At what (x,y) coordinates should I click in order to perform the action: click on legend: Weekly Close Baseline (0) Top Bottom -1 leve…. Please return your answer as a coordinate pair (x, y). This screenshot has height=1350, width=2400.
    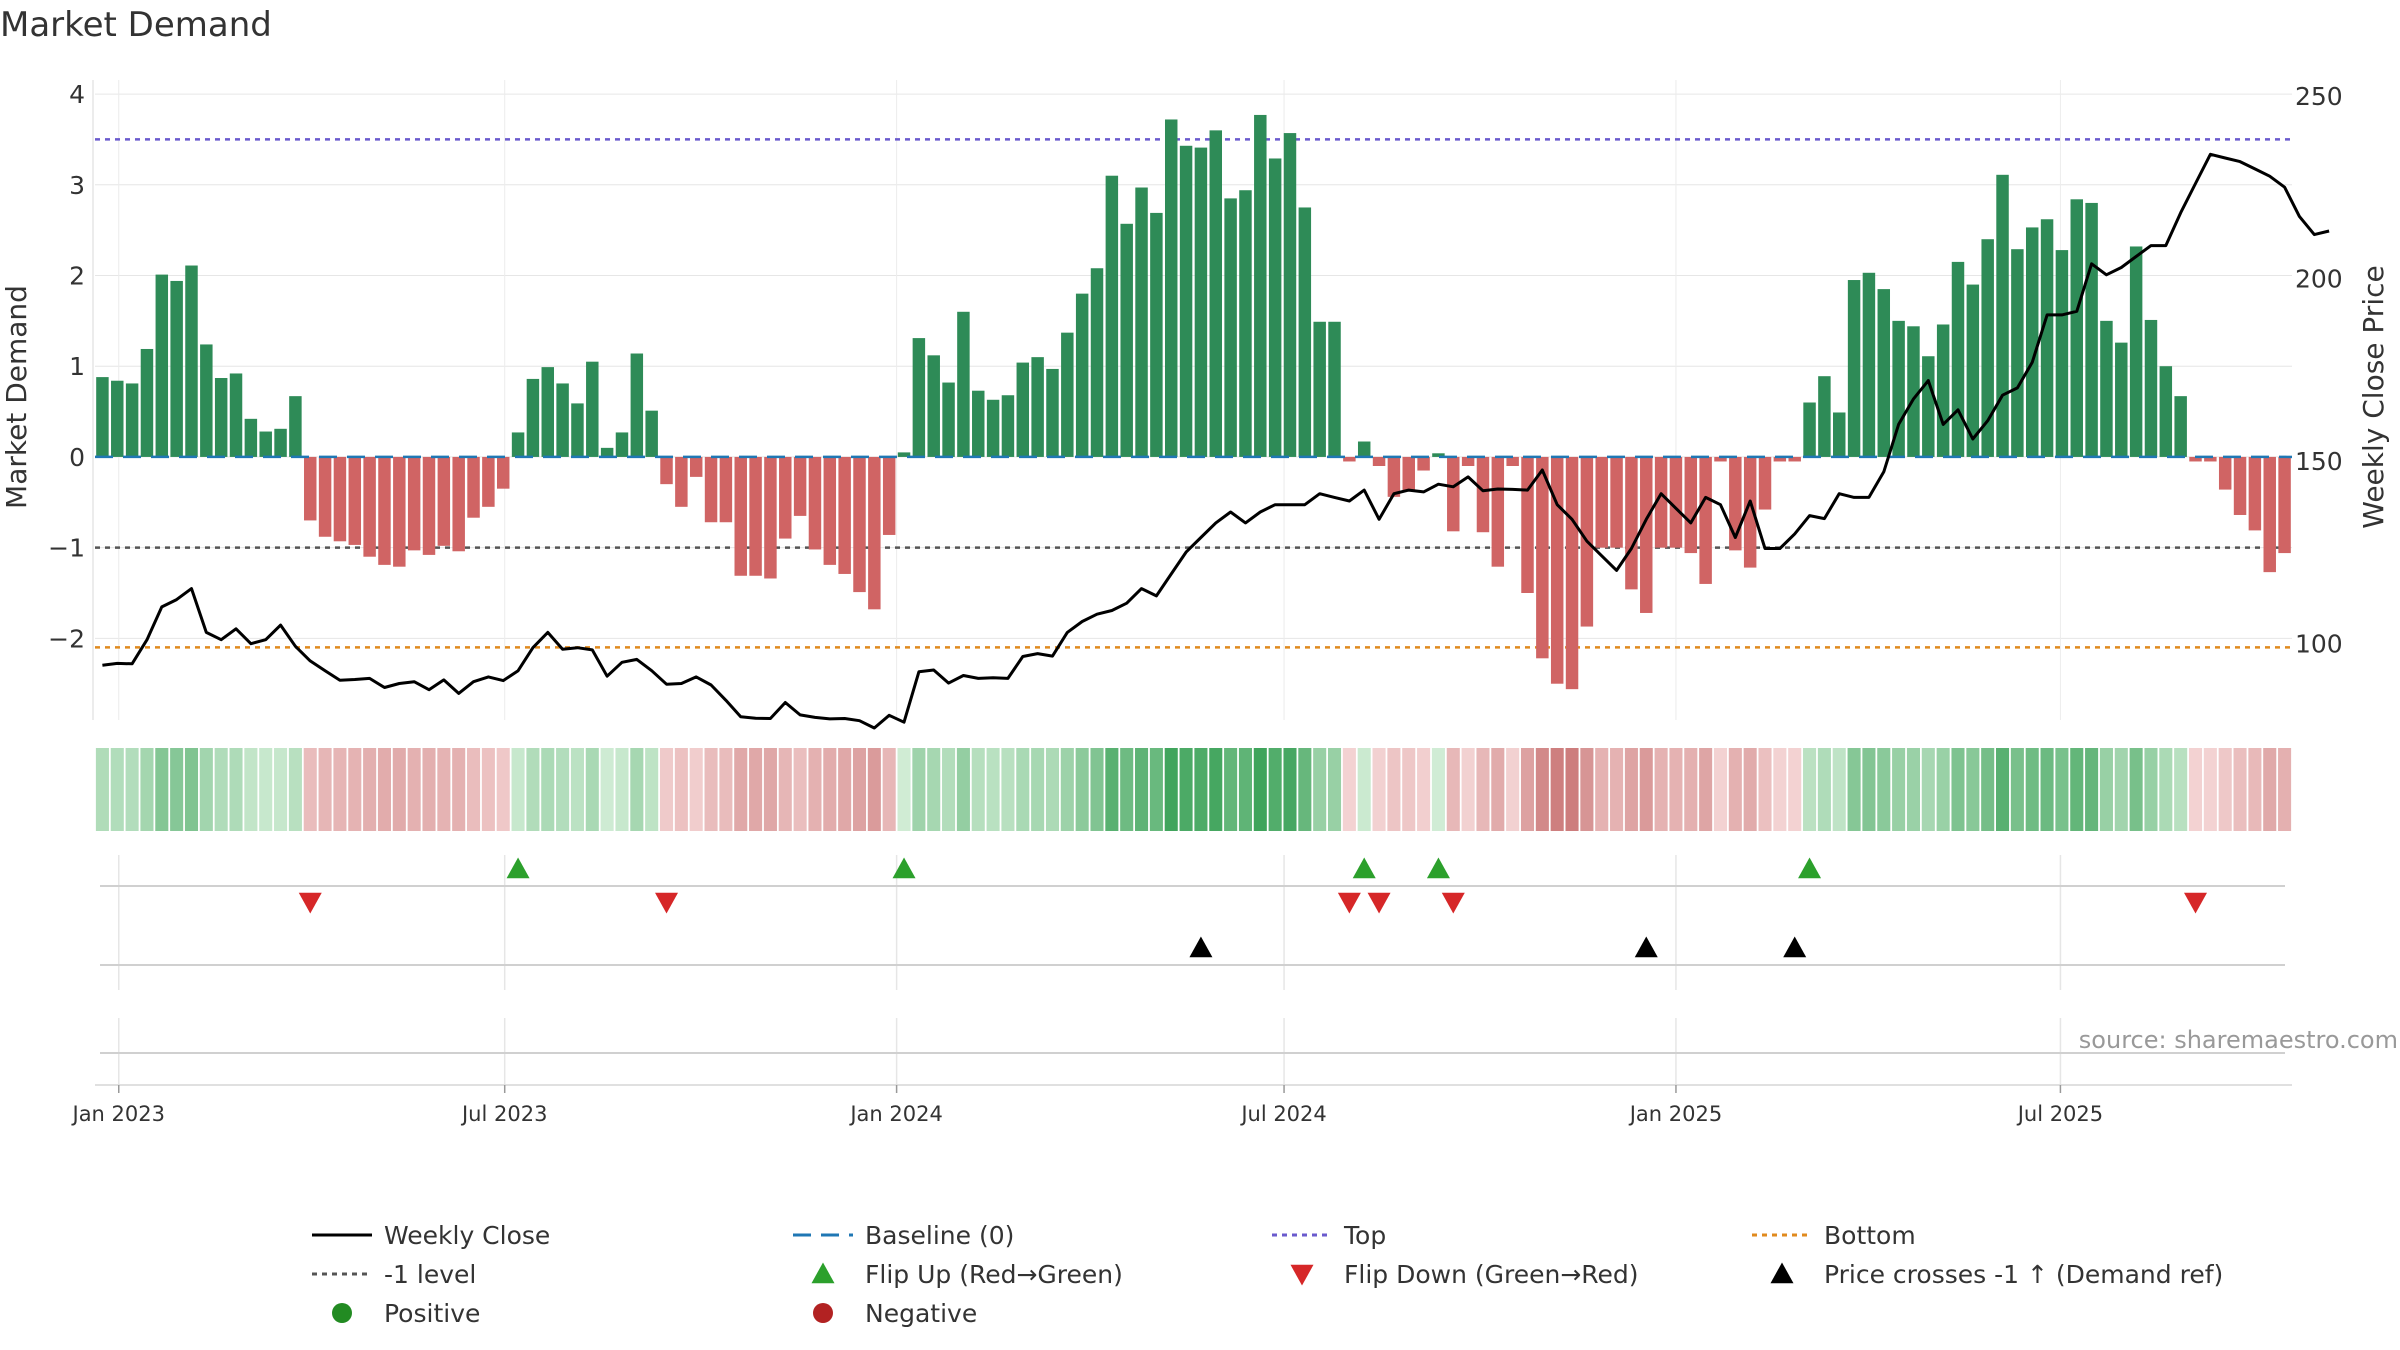
    Looking at the image, I should click on (1267, 1274).